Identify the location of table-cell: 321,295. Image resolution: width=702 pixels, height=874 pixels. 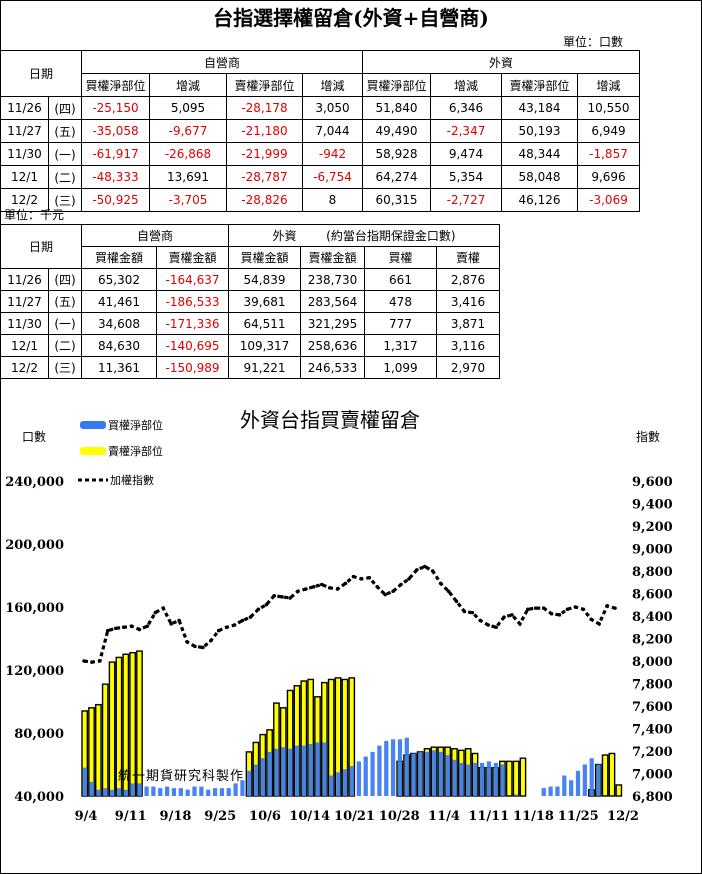
(332, 323).